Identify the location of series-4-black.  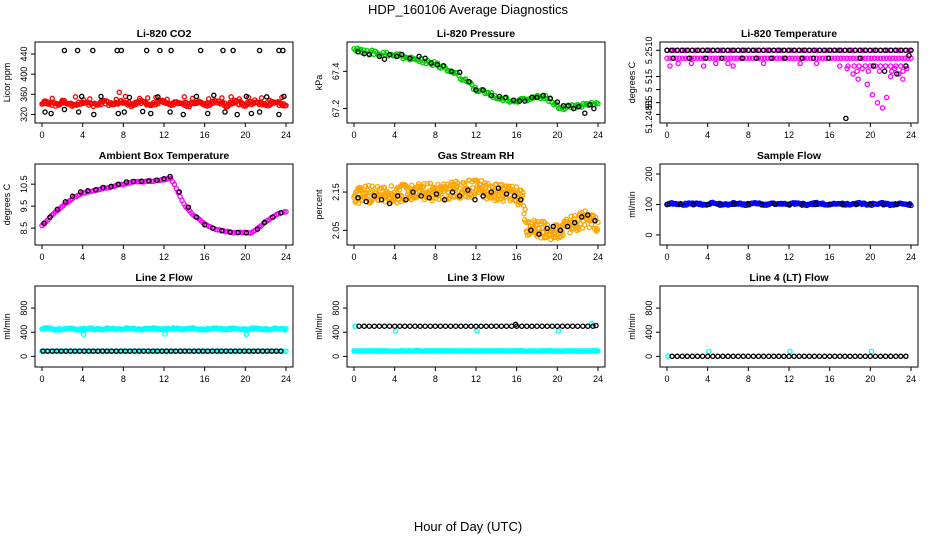
(791, 87).